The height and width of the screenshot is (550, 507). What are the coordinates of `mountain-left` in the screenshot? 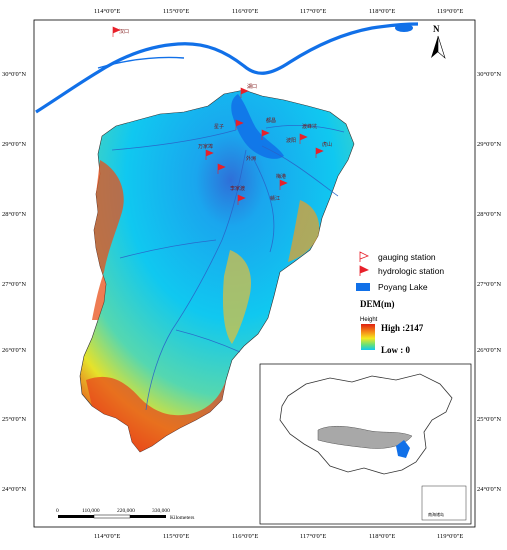 It's located at (108, 240).